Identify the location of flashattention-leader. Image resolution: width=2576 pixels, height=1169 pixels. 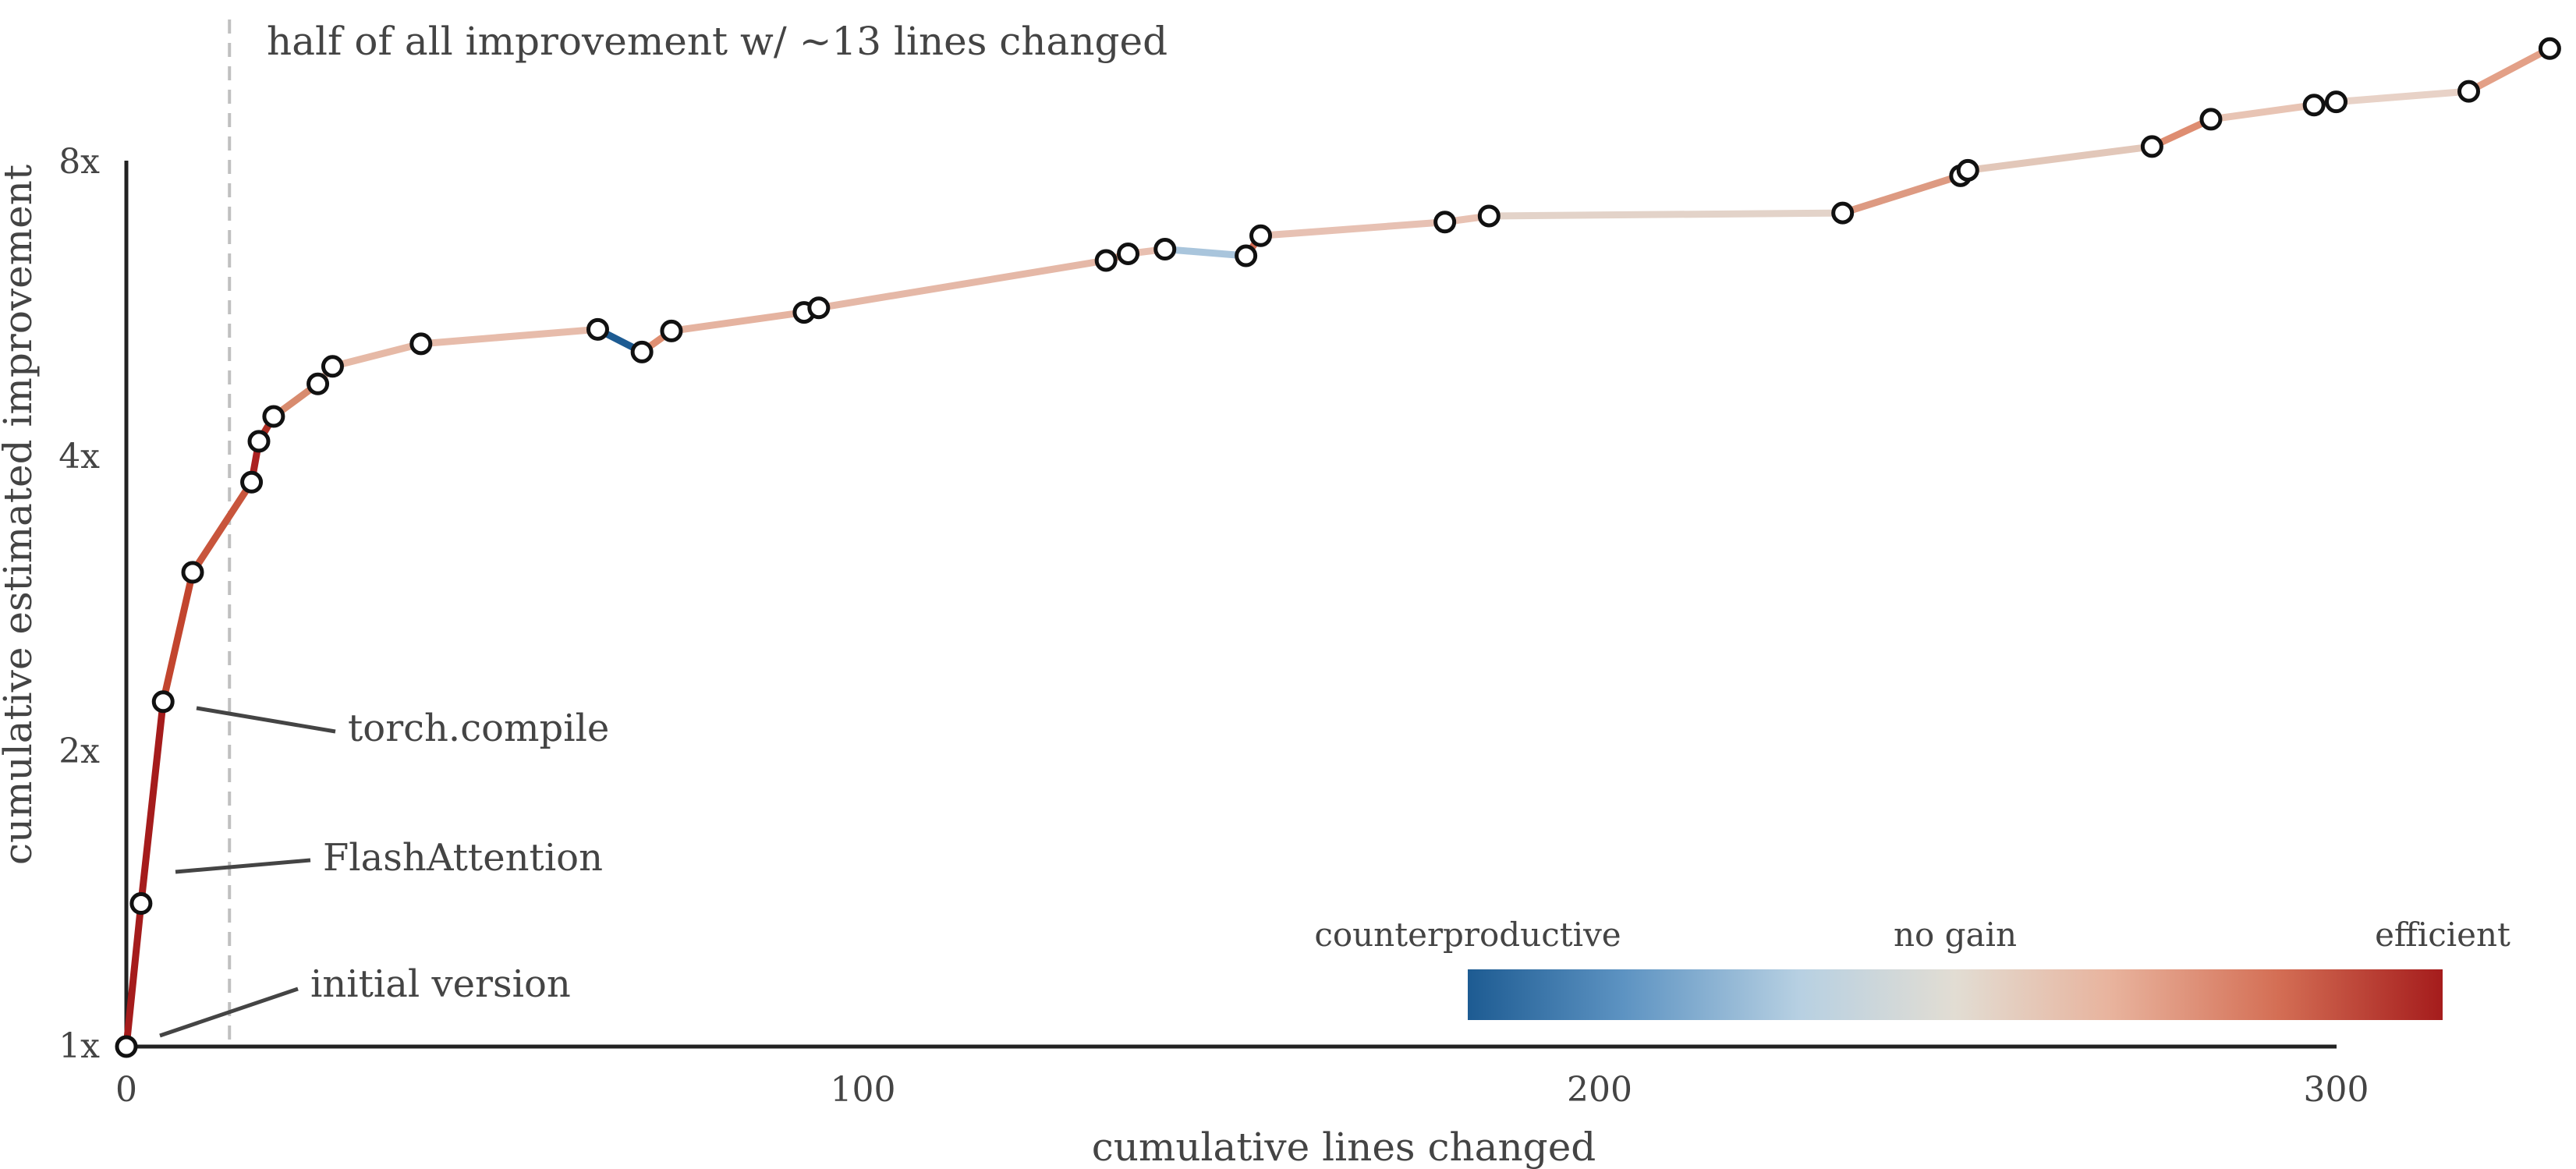
(243, 866).